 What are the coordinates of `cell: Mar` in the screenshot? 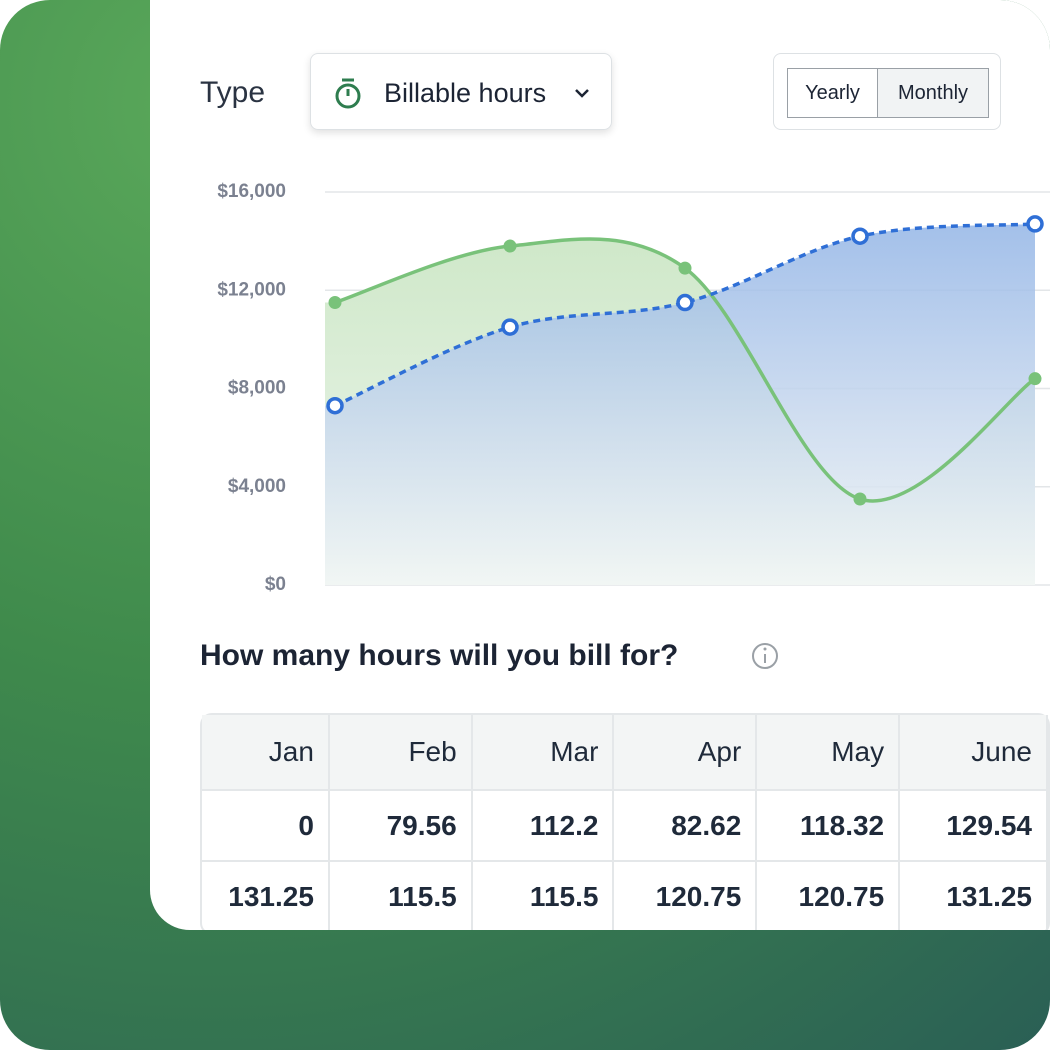 It's located at (543, 753).